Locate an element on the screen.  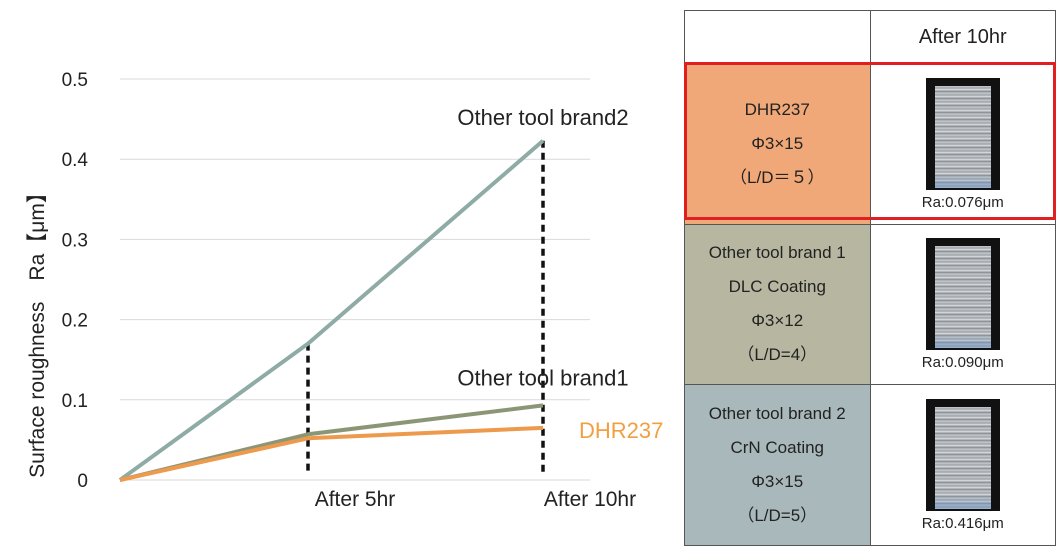
y-tick-label: 0.4 is located at coordinates (75, 160).